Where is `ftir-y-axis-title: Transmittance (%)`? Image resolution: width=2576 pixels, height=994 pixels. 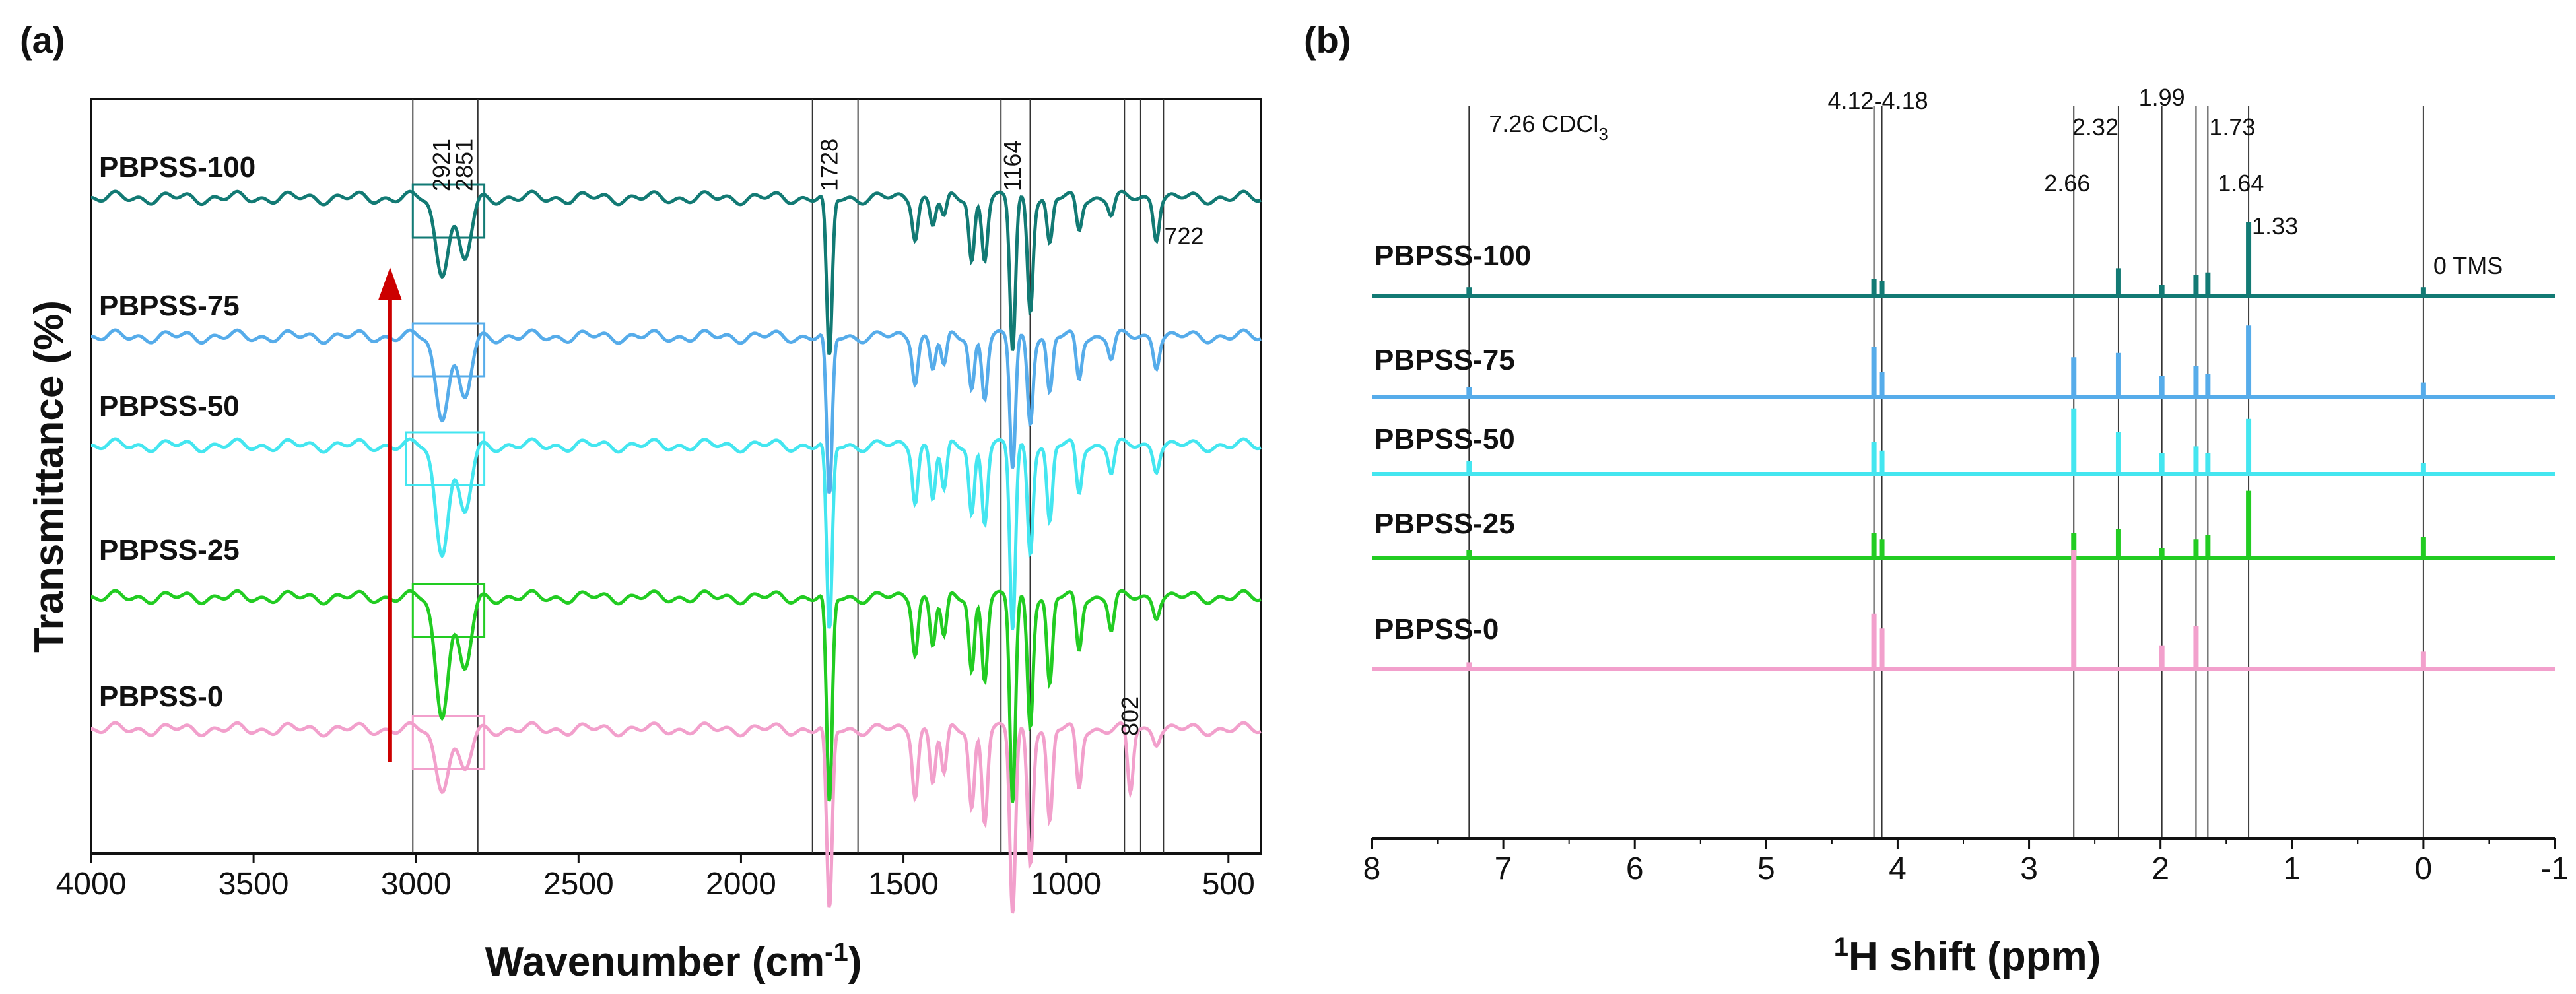 ftir-y-axis-title: Transmittance (%) is located at coordinates (49, 476).